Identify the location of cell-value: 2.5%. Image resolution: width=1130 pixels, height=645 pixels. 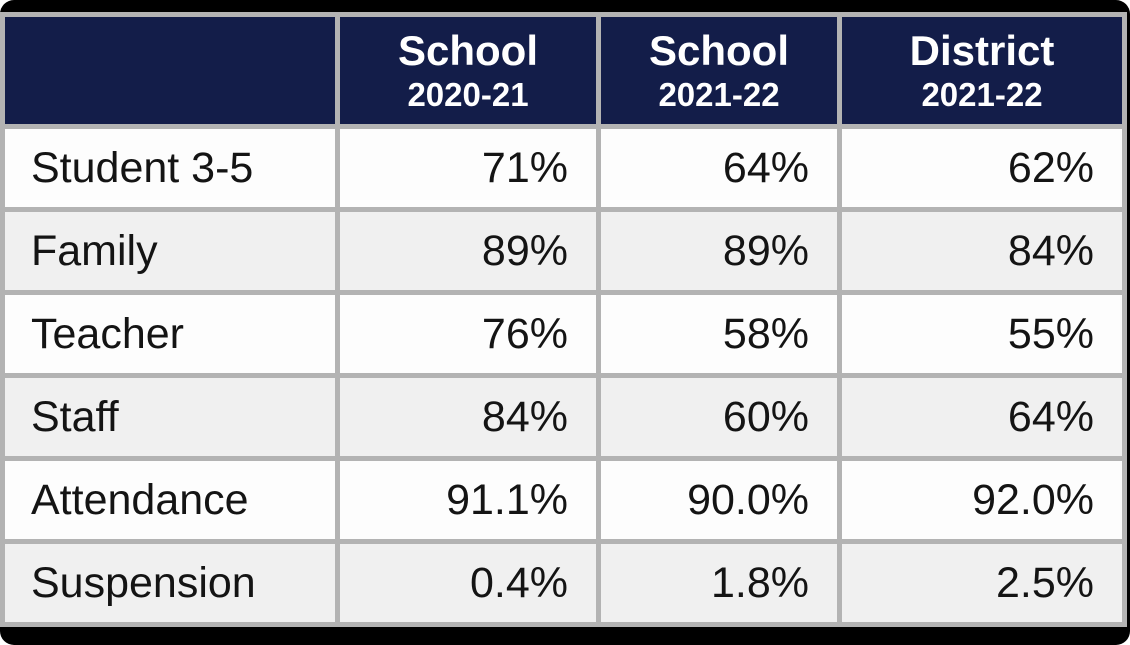
(982, 583).